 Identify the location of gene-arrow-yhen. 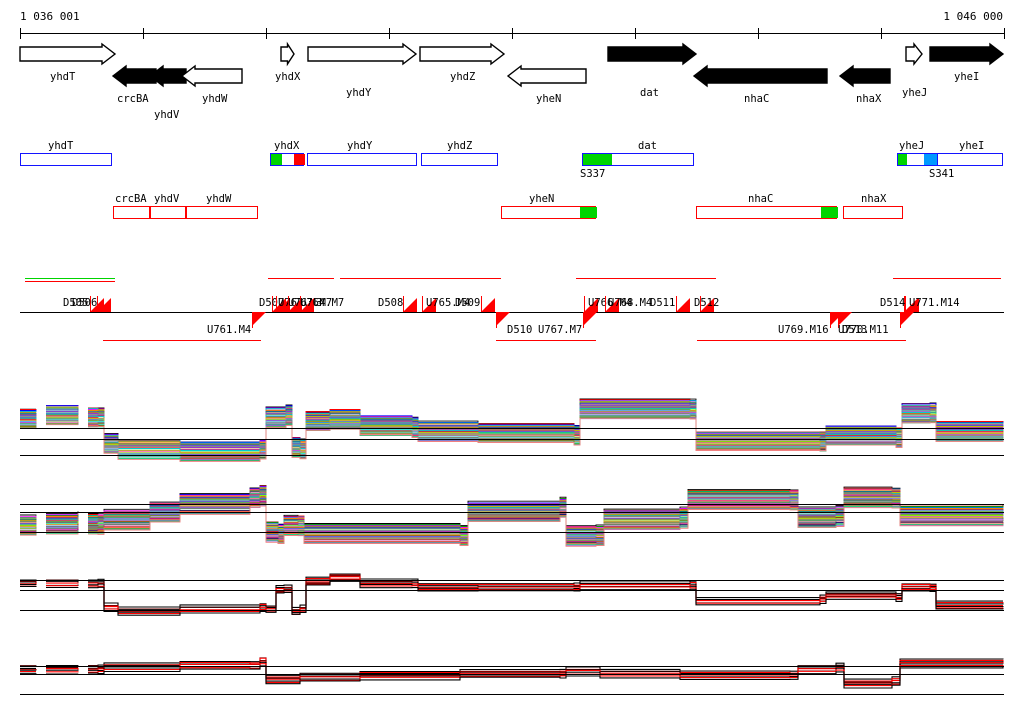
(547, 76).